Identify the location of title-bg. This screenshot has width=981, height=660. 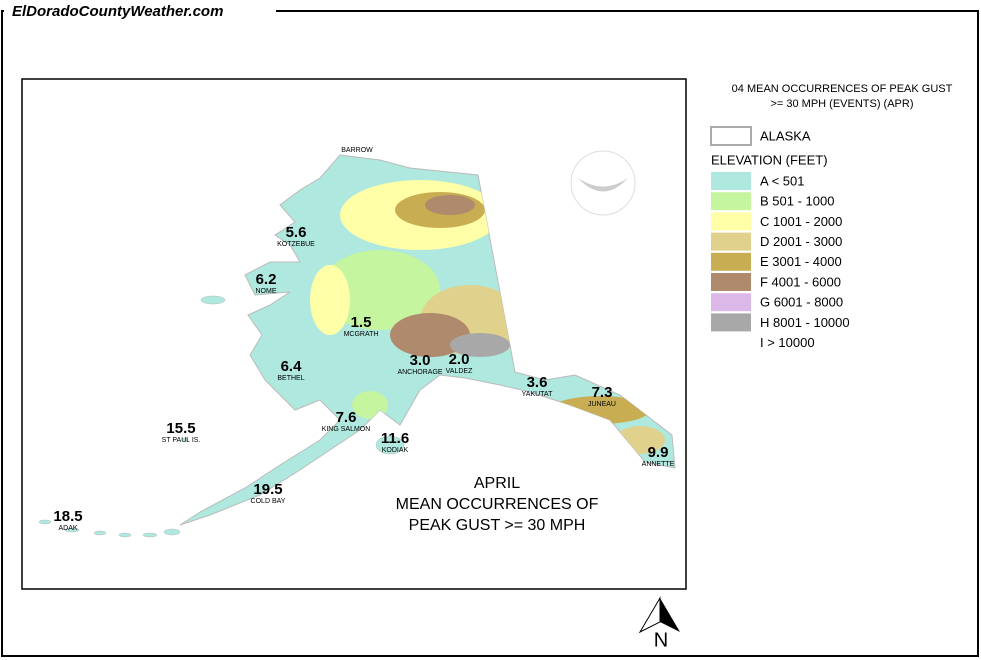
(140, 12).